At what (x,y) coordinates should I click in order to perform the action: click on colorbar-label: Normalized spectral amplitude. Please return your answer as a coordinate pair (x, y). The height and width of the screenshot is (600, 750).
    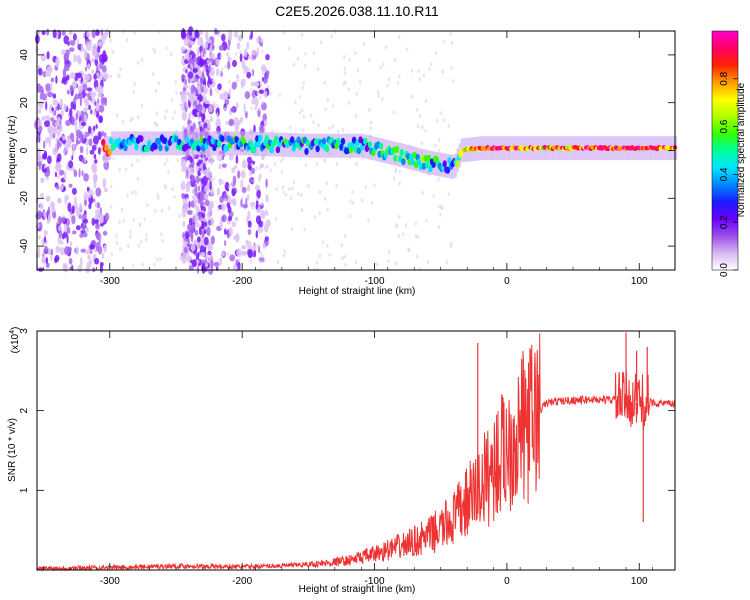
    Looking at the image, I should click on (741, 149).